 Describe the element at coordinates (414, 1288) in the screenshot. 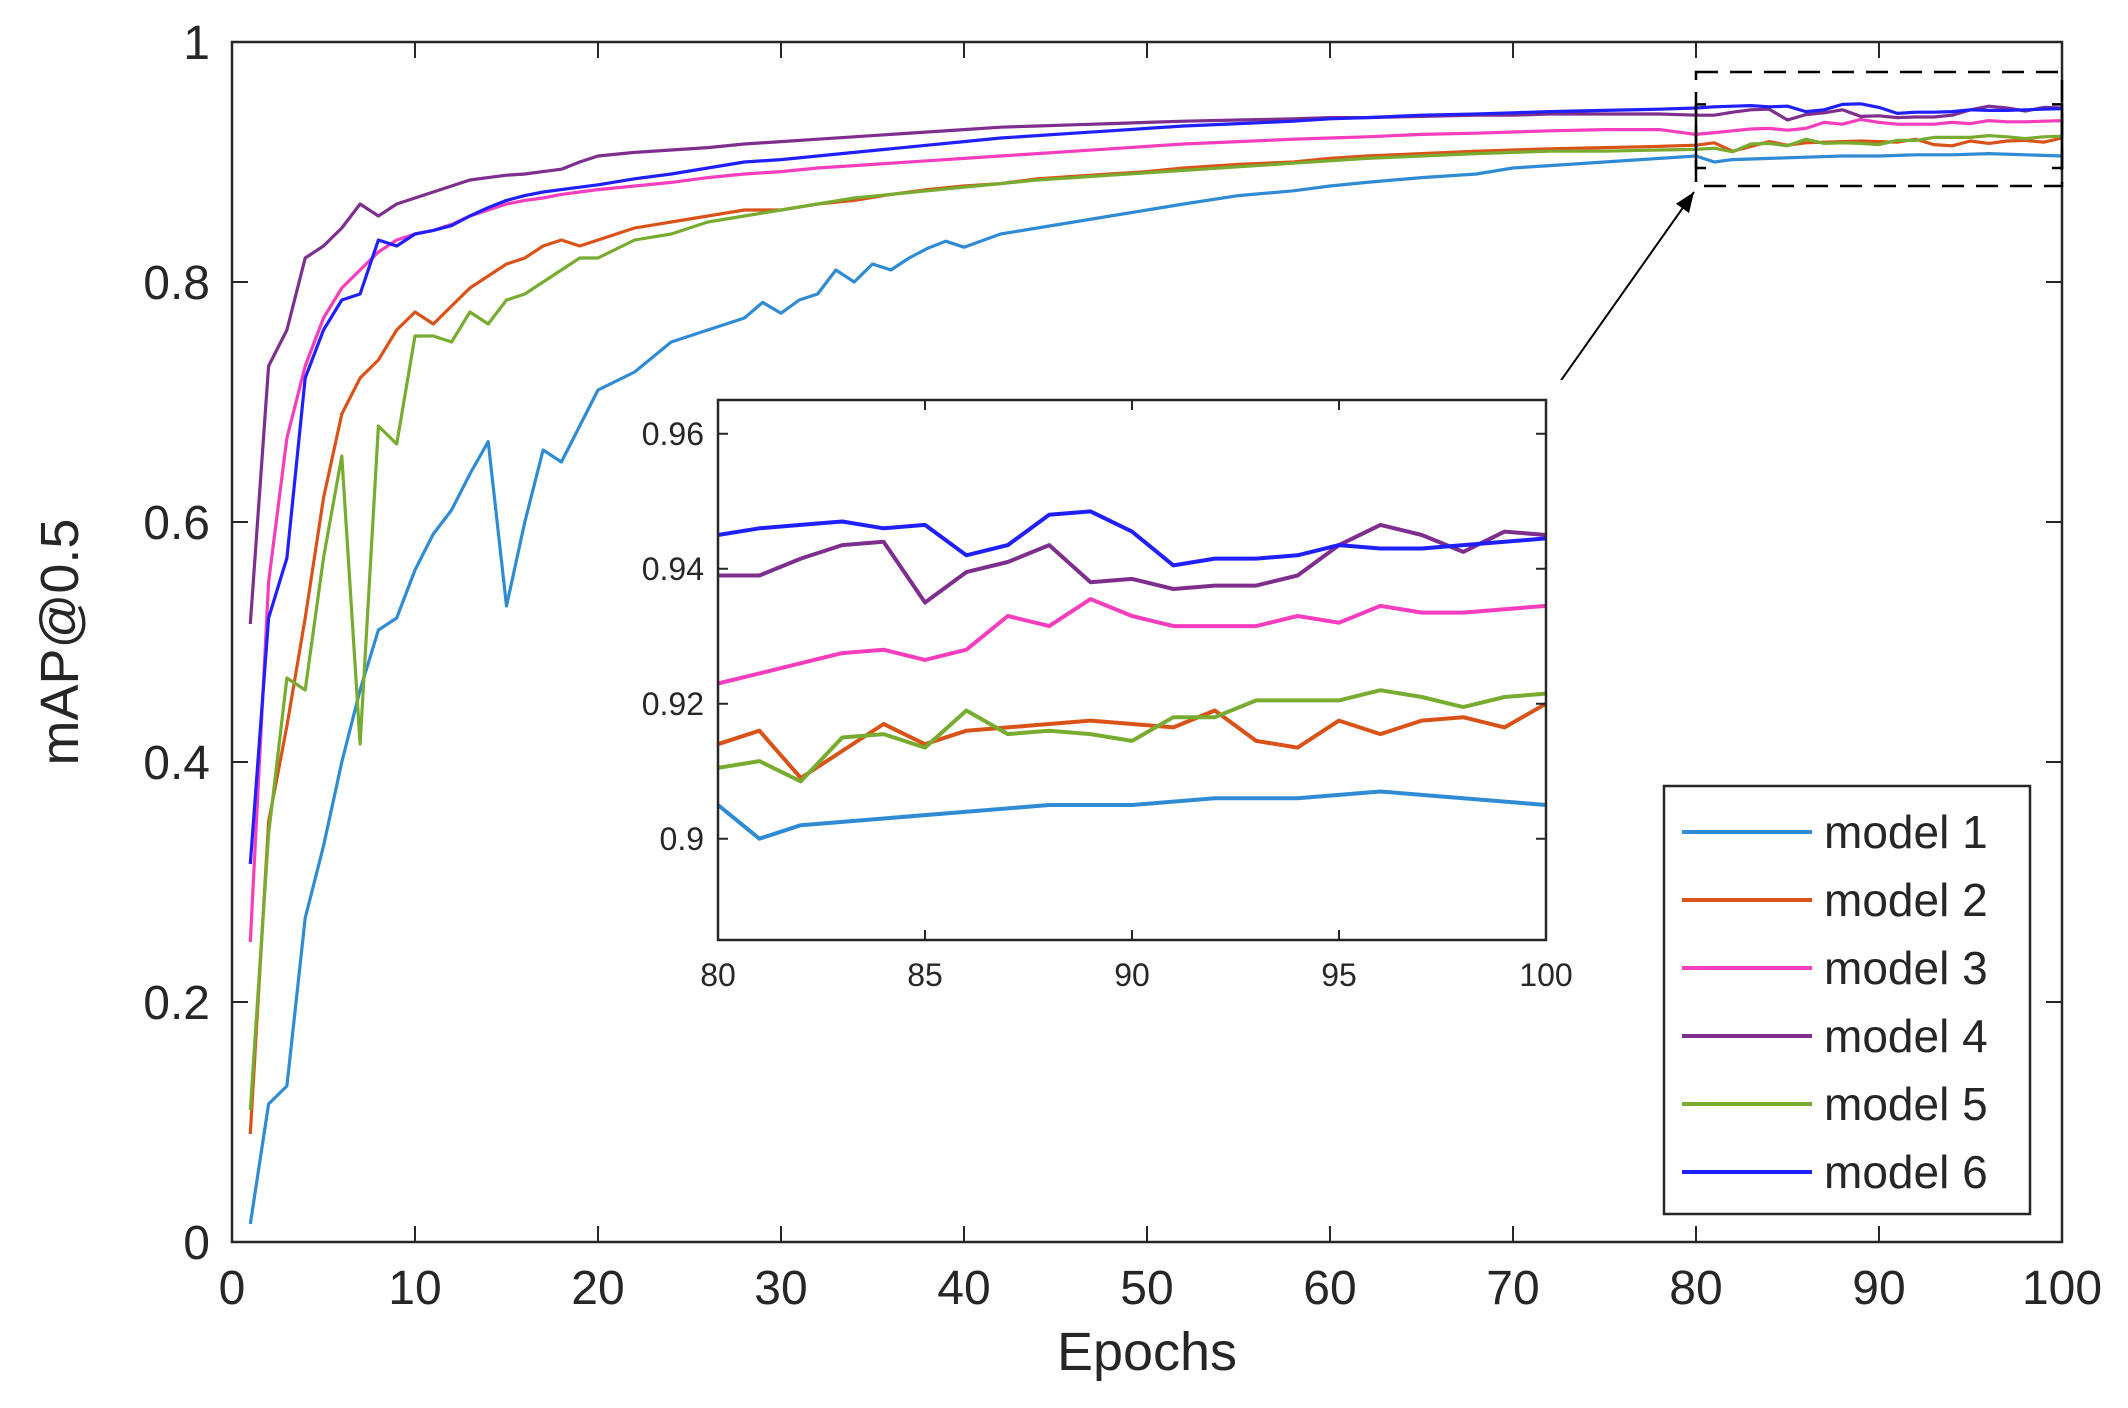

I see `x-tick-label: 10` at that location.